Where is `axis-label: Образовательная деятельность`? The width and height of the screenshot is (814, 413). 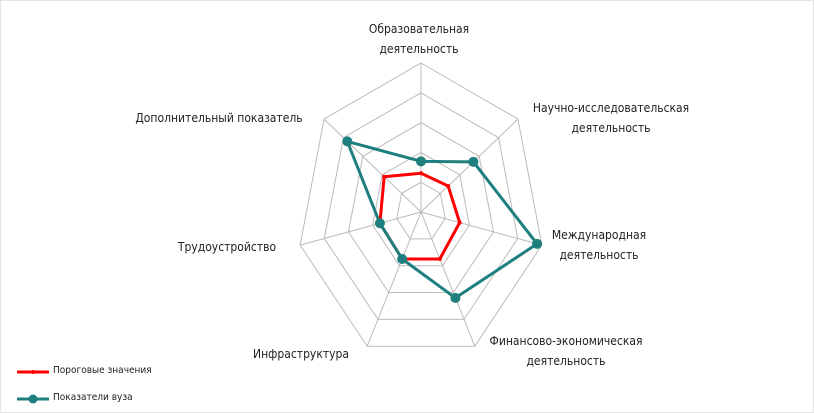
axis-label: Образовательная деятельность is located at coordinates (419, 39).